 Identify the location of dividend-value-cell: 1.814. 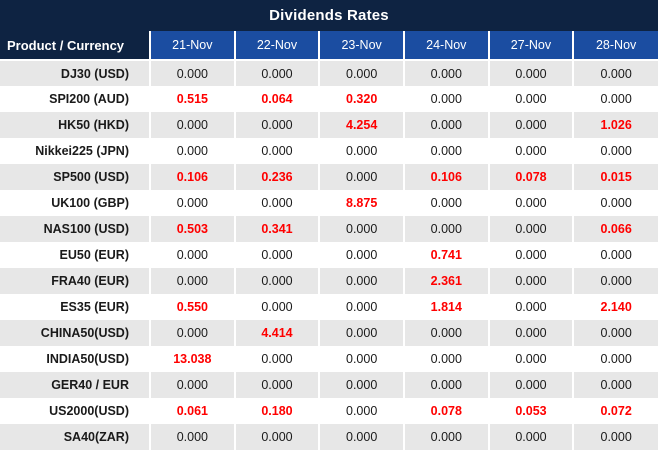
(445, 307).